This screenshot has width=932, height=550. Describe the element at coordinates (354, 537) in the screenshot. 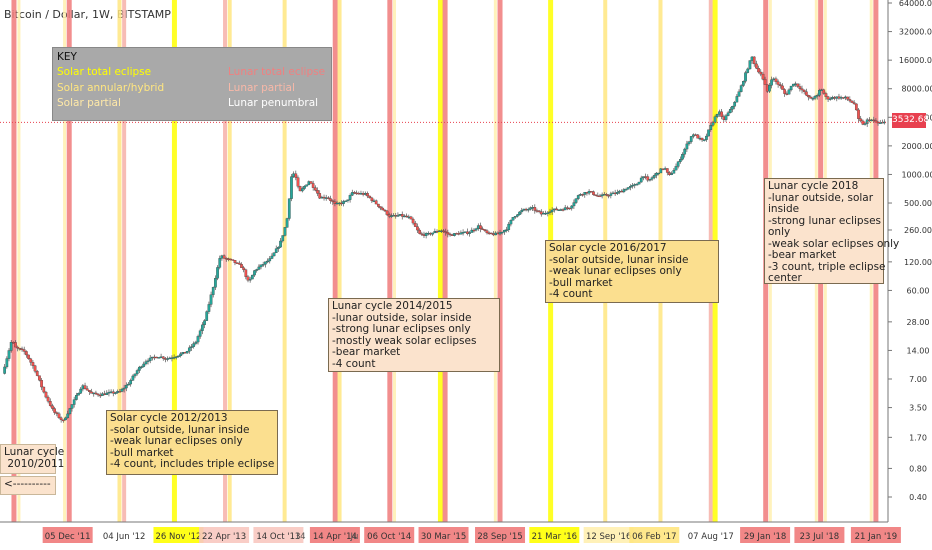

I see `x-tick-label-partial: Ju` at that location.